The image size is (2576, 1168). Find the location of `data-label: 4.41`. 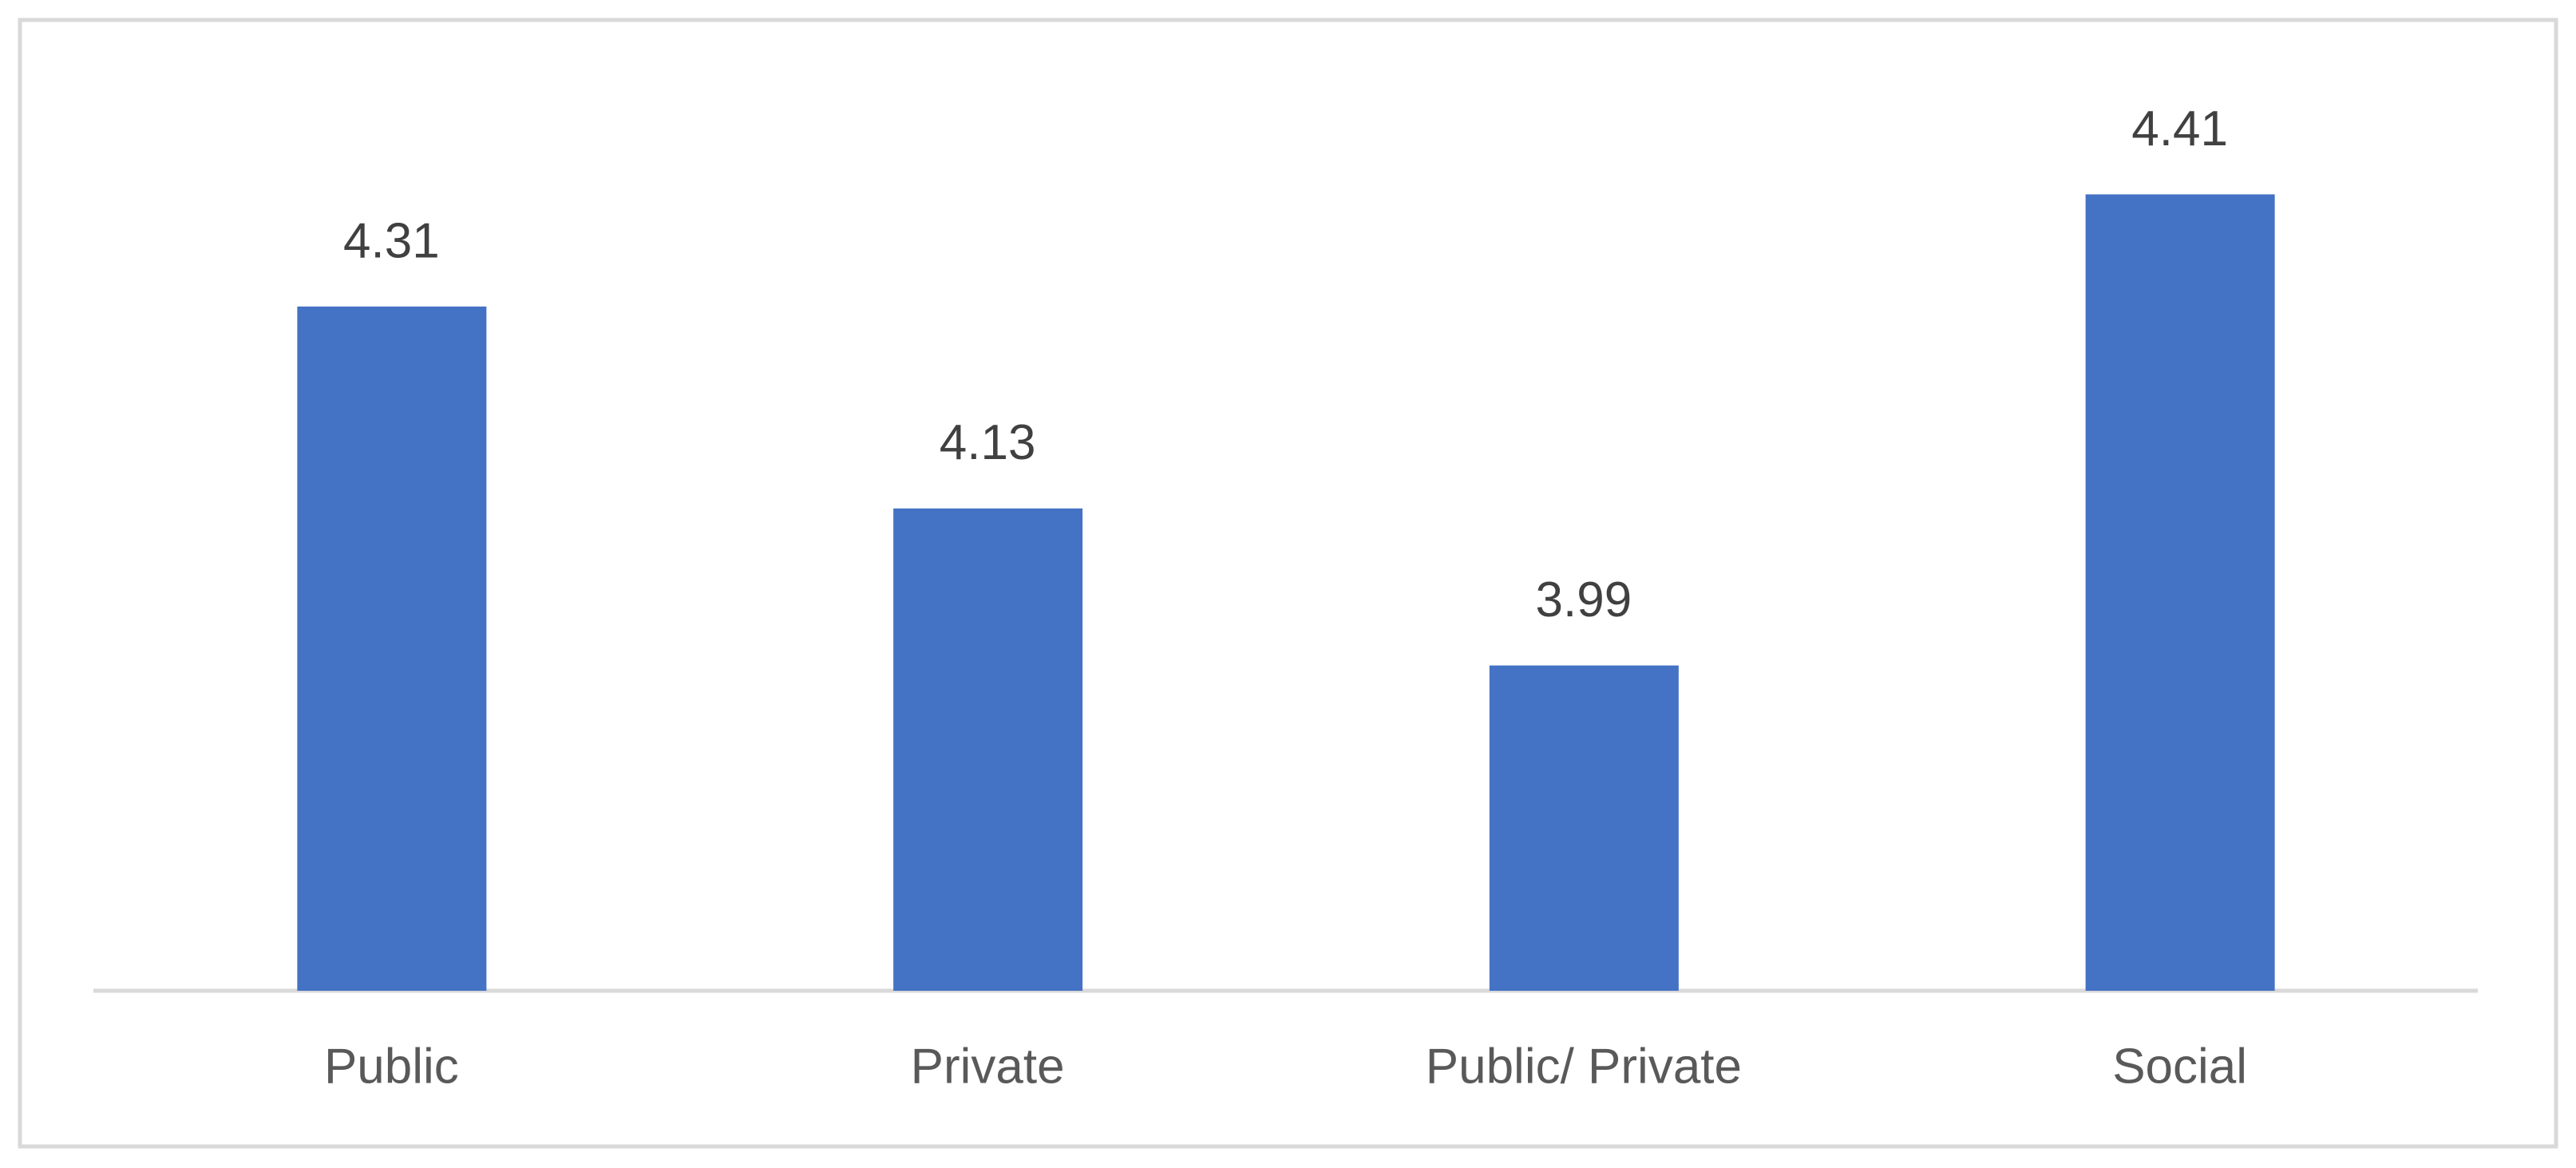

data-label: 4.41 is located at coordinates (2179, 128).